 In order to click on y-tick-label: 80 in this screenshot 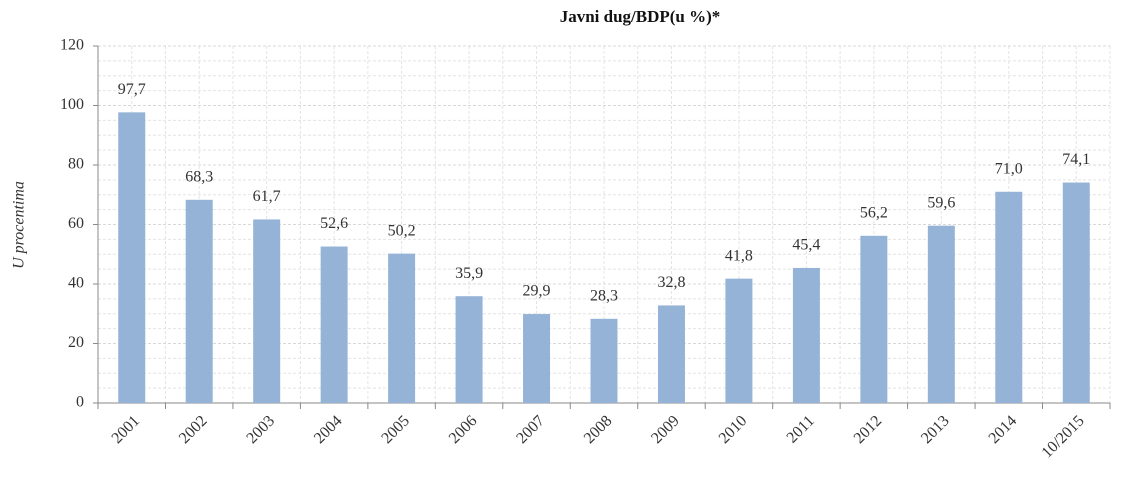, I will do `click(76, 164)`.